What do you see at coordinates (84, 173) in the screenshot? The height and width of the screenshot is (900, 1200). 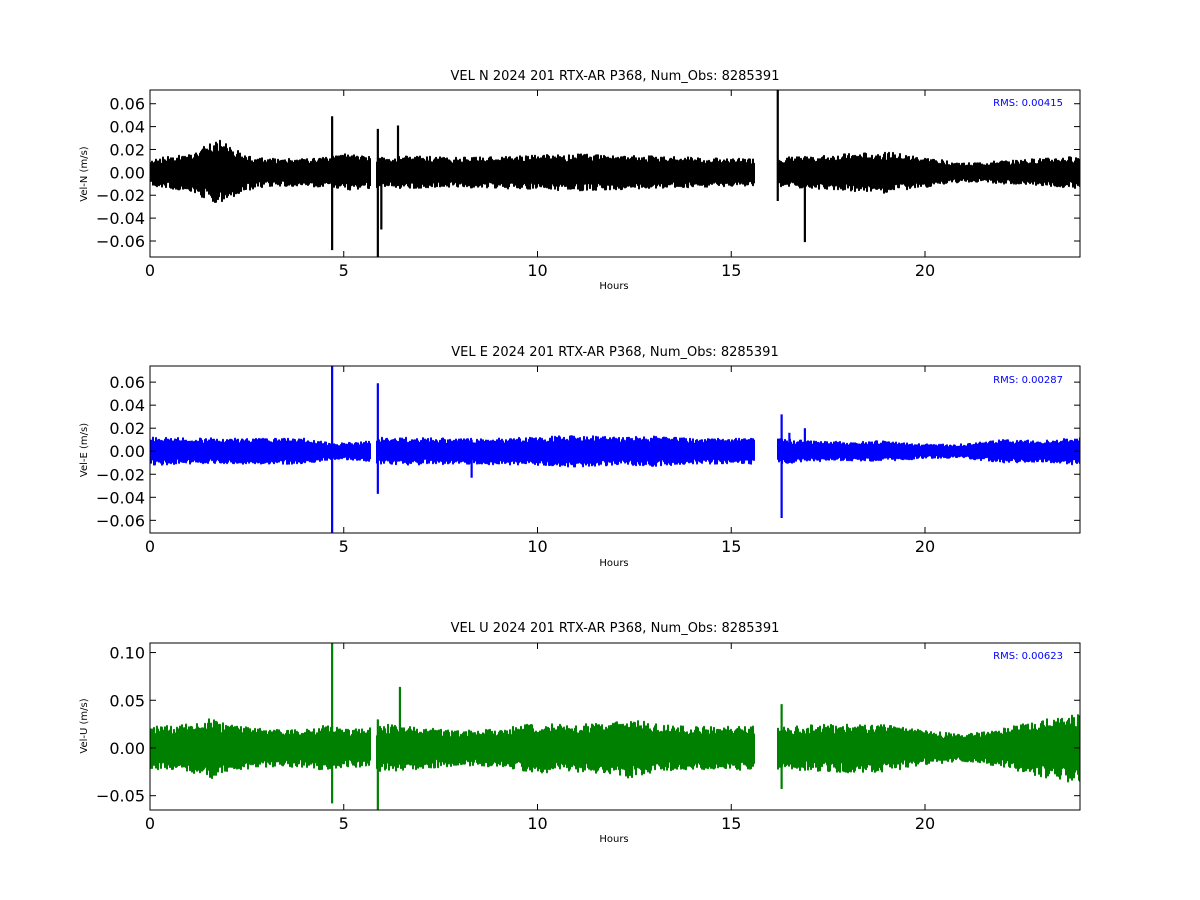 I see `y-axis-label: Vel-N (m/s)` at bounding box center [84, 173].